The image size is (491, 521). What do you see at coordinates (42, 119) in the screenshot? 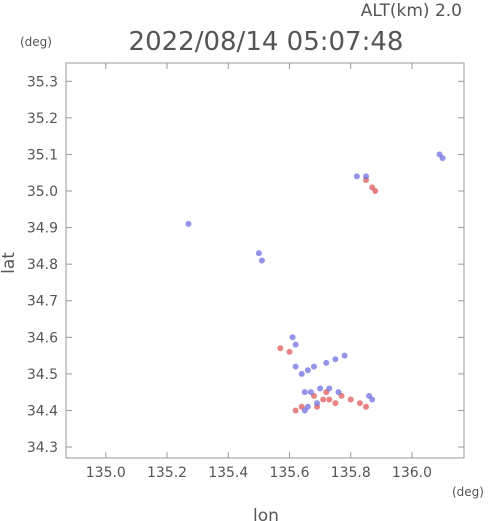
I see `y-tick-label: 35.2` at bounding box center [42, 119].